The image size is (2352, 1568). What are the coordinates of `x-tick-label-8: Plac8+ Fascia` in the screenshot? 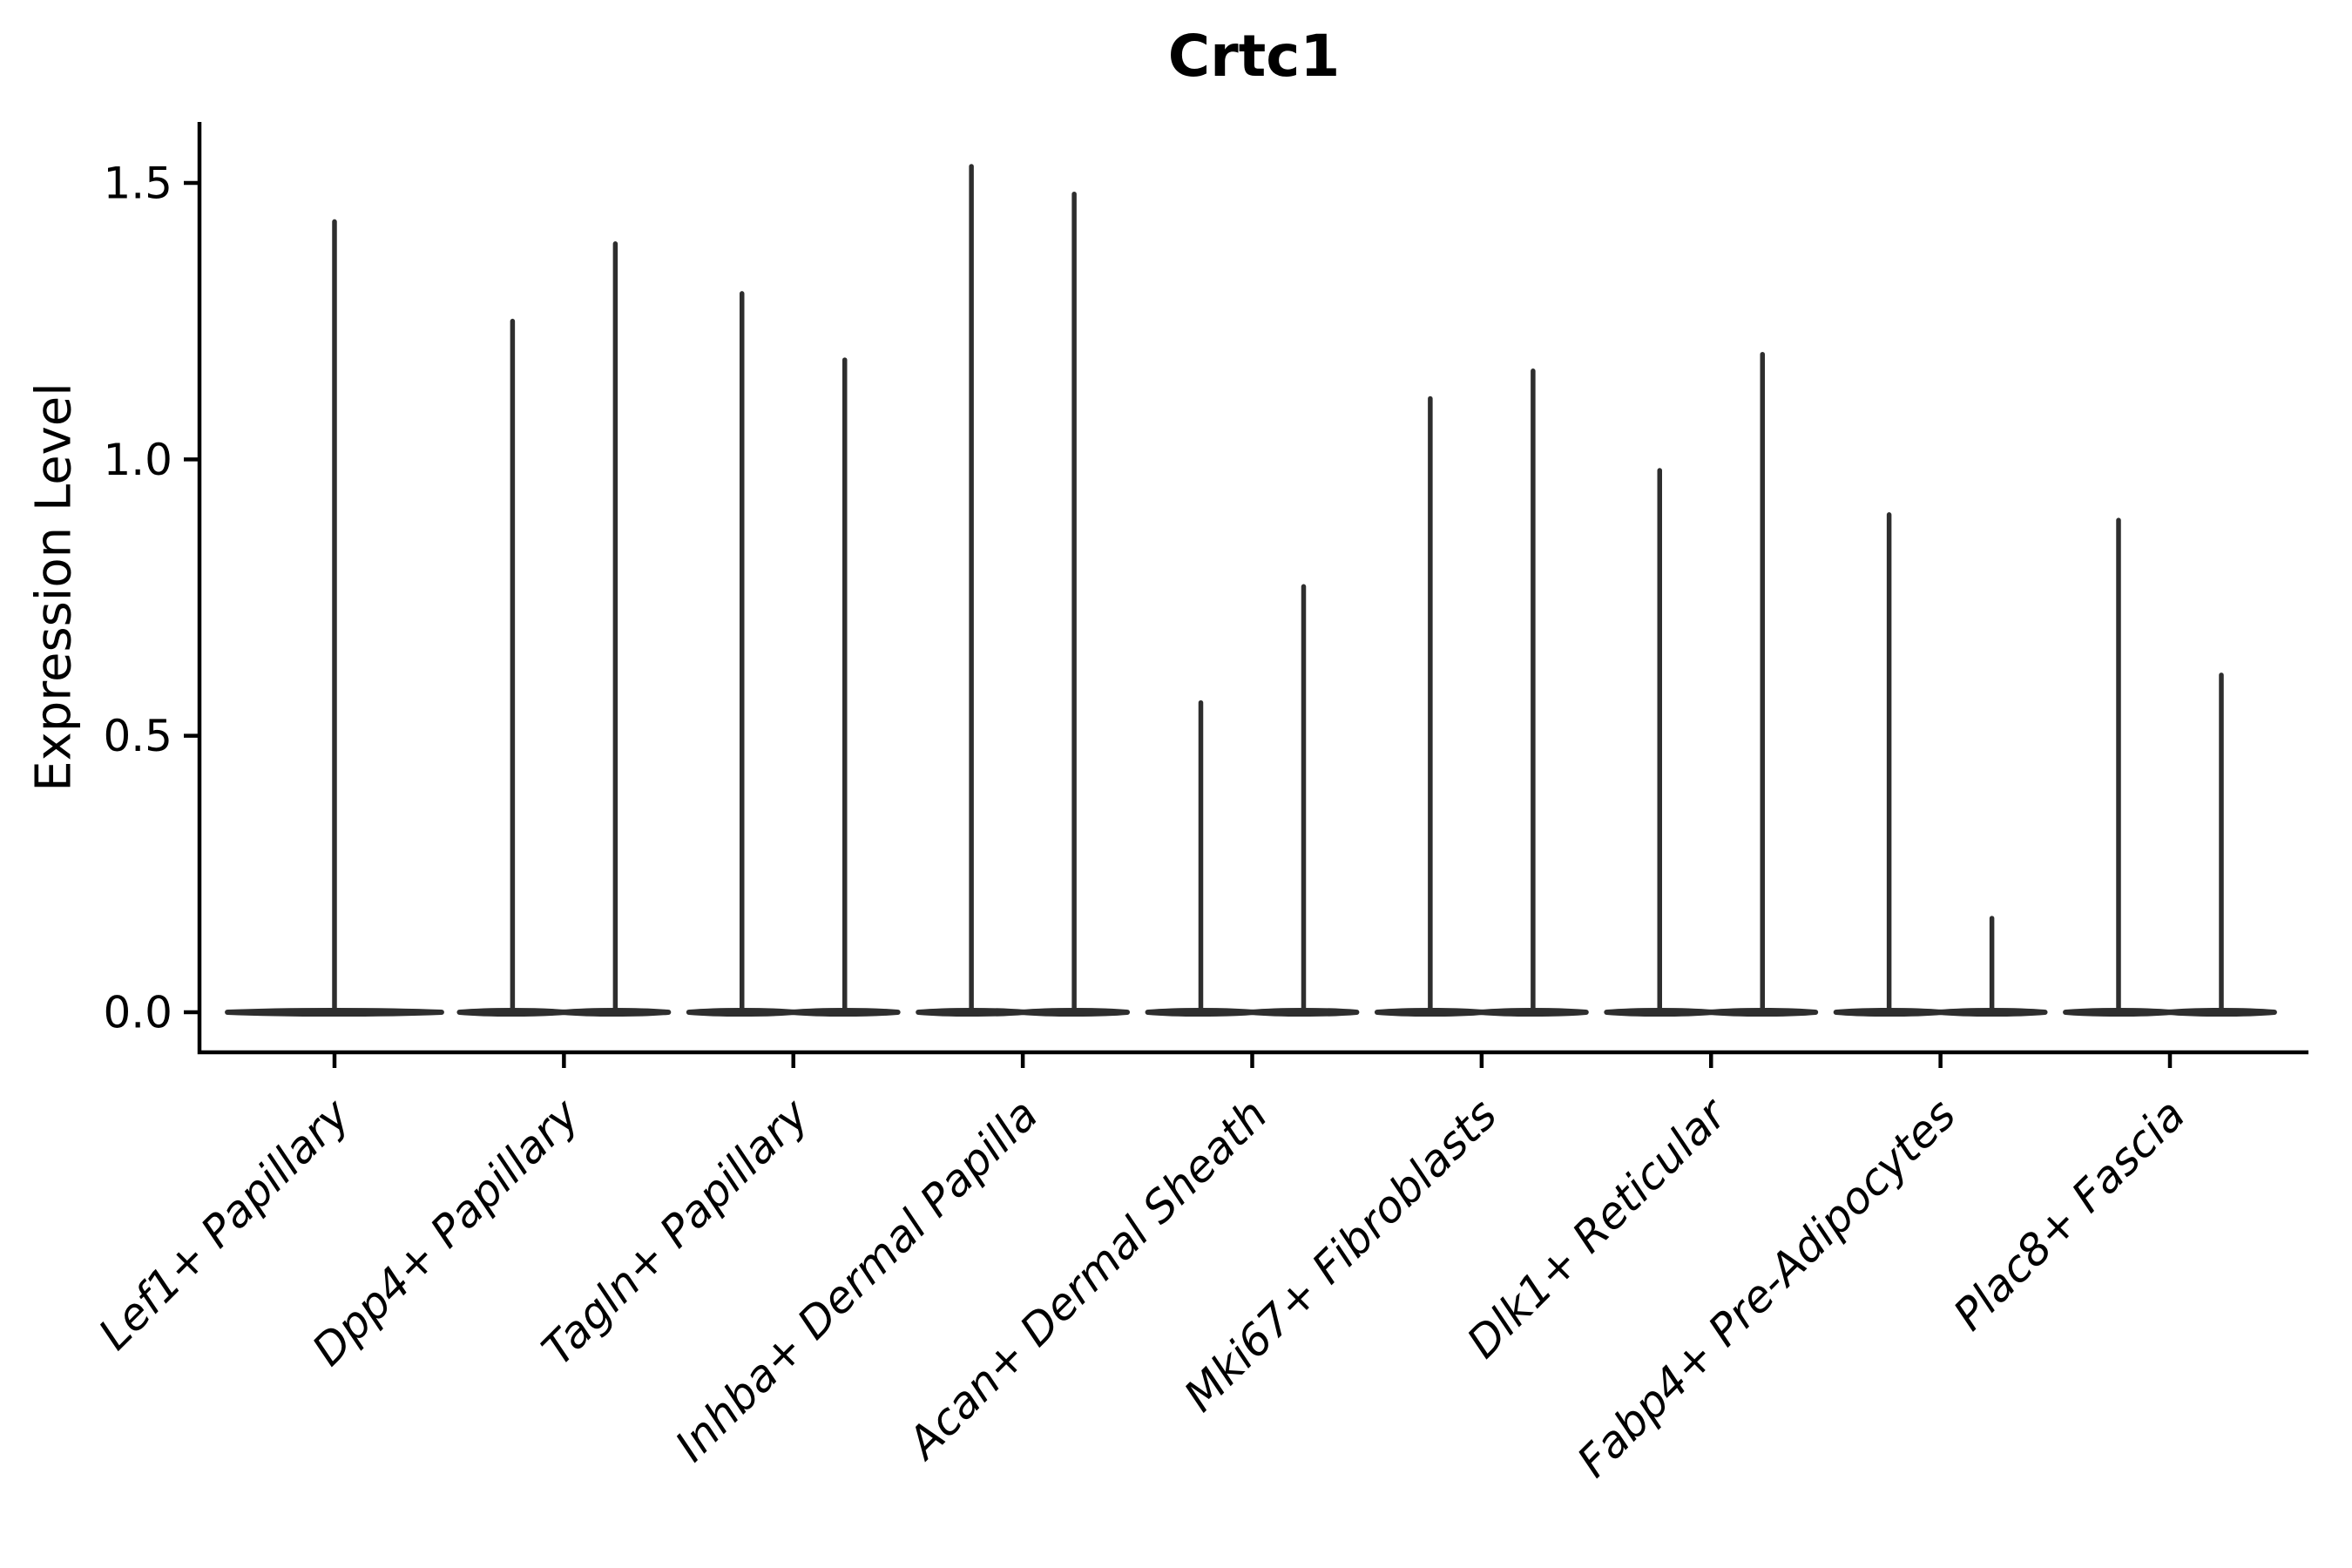 It's located at (2069, 1214).